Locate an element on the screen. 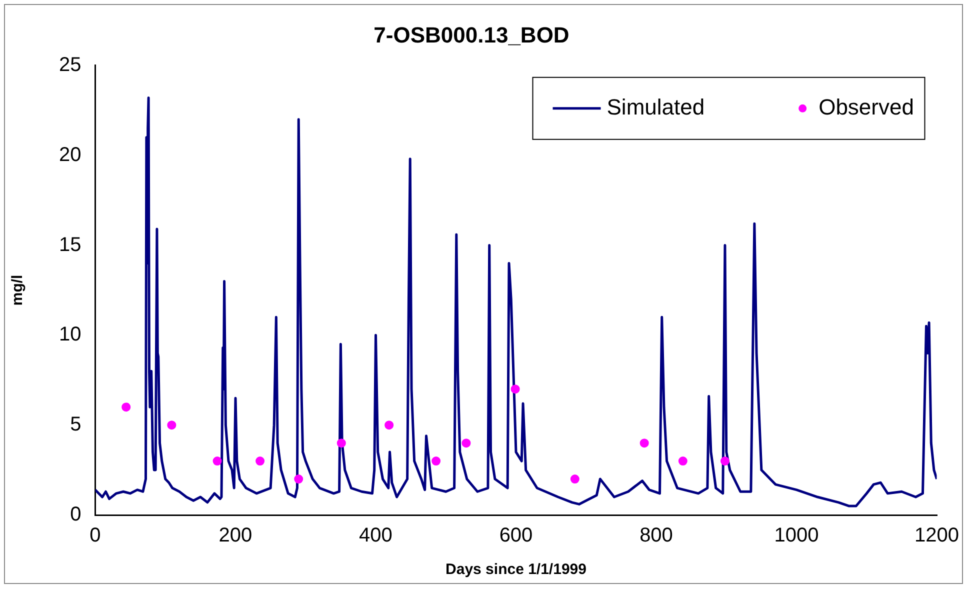  legend-label: Simulated is located at coordinates (655, 107).